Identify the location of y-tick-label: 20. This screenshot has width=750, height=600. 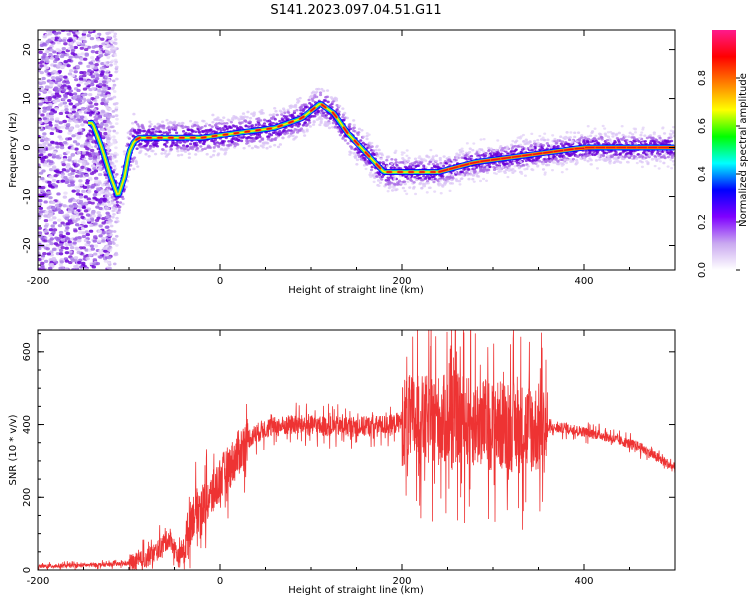
(27, 49).